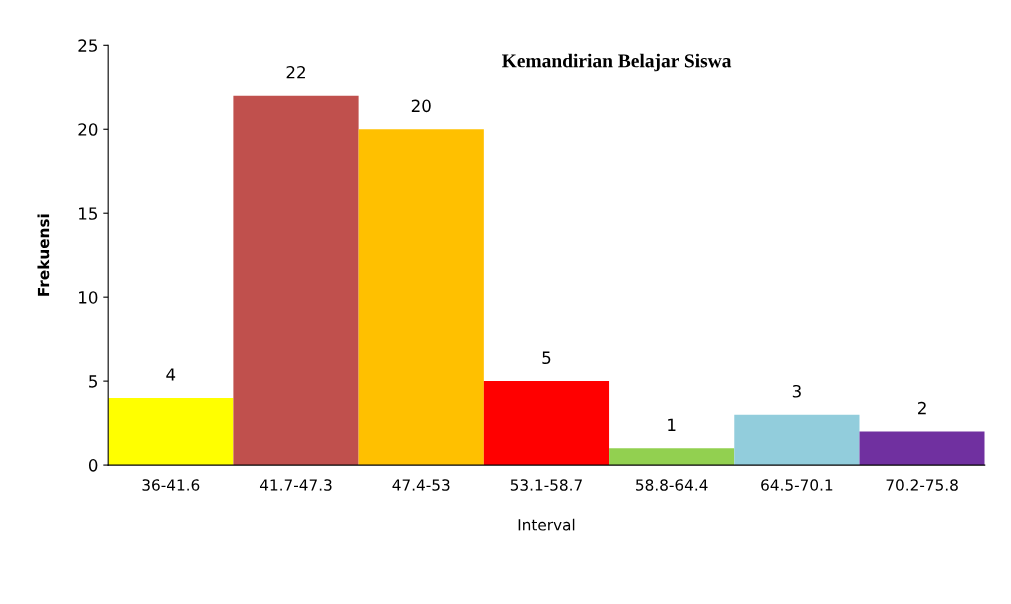 The image size is (1011, 604). What do you see at coordinates (88, 129) in the screenshot?
I see `y-tick-label: 20` at bounding box center [88, 129].